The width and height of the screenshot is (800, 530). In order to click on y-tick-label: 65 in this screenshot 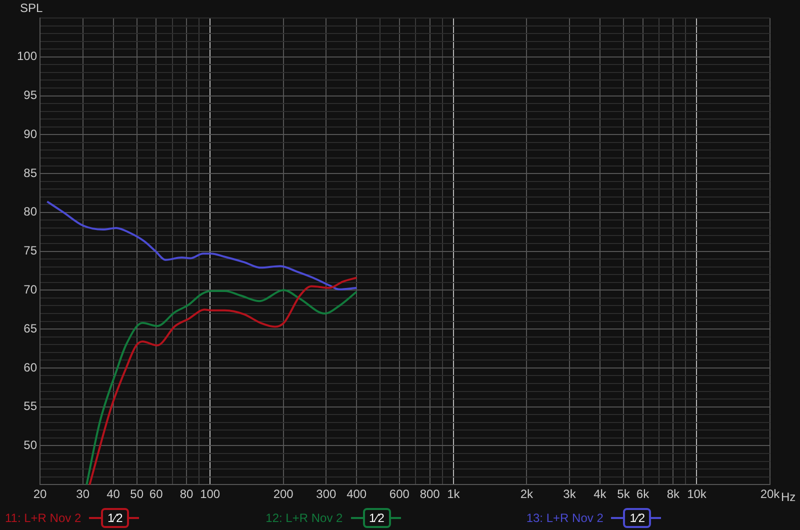, I will do `click(31, 328)`.